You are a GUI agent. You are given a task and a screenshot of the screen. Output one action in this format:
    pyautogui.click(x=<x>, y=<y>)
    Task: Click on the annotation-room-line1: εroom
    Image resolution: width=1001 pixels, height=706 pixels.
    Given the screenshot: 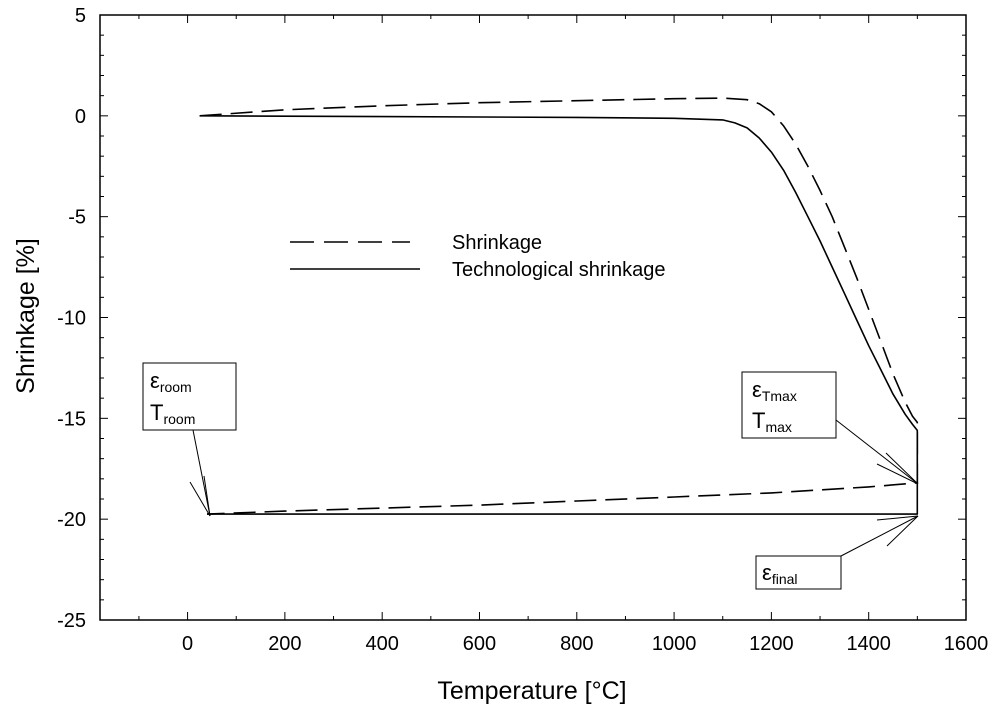 What is the action you would take?
    pyautogui.click(x=171, y=381)
    